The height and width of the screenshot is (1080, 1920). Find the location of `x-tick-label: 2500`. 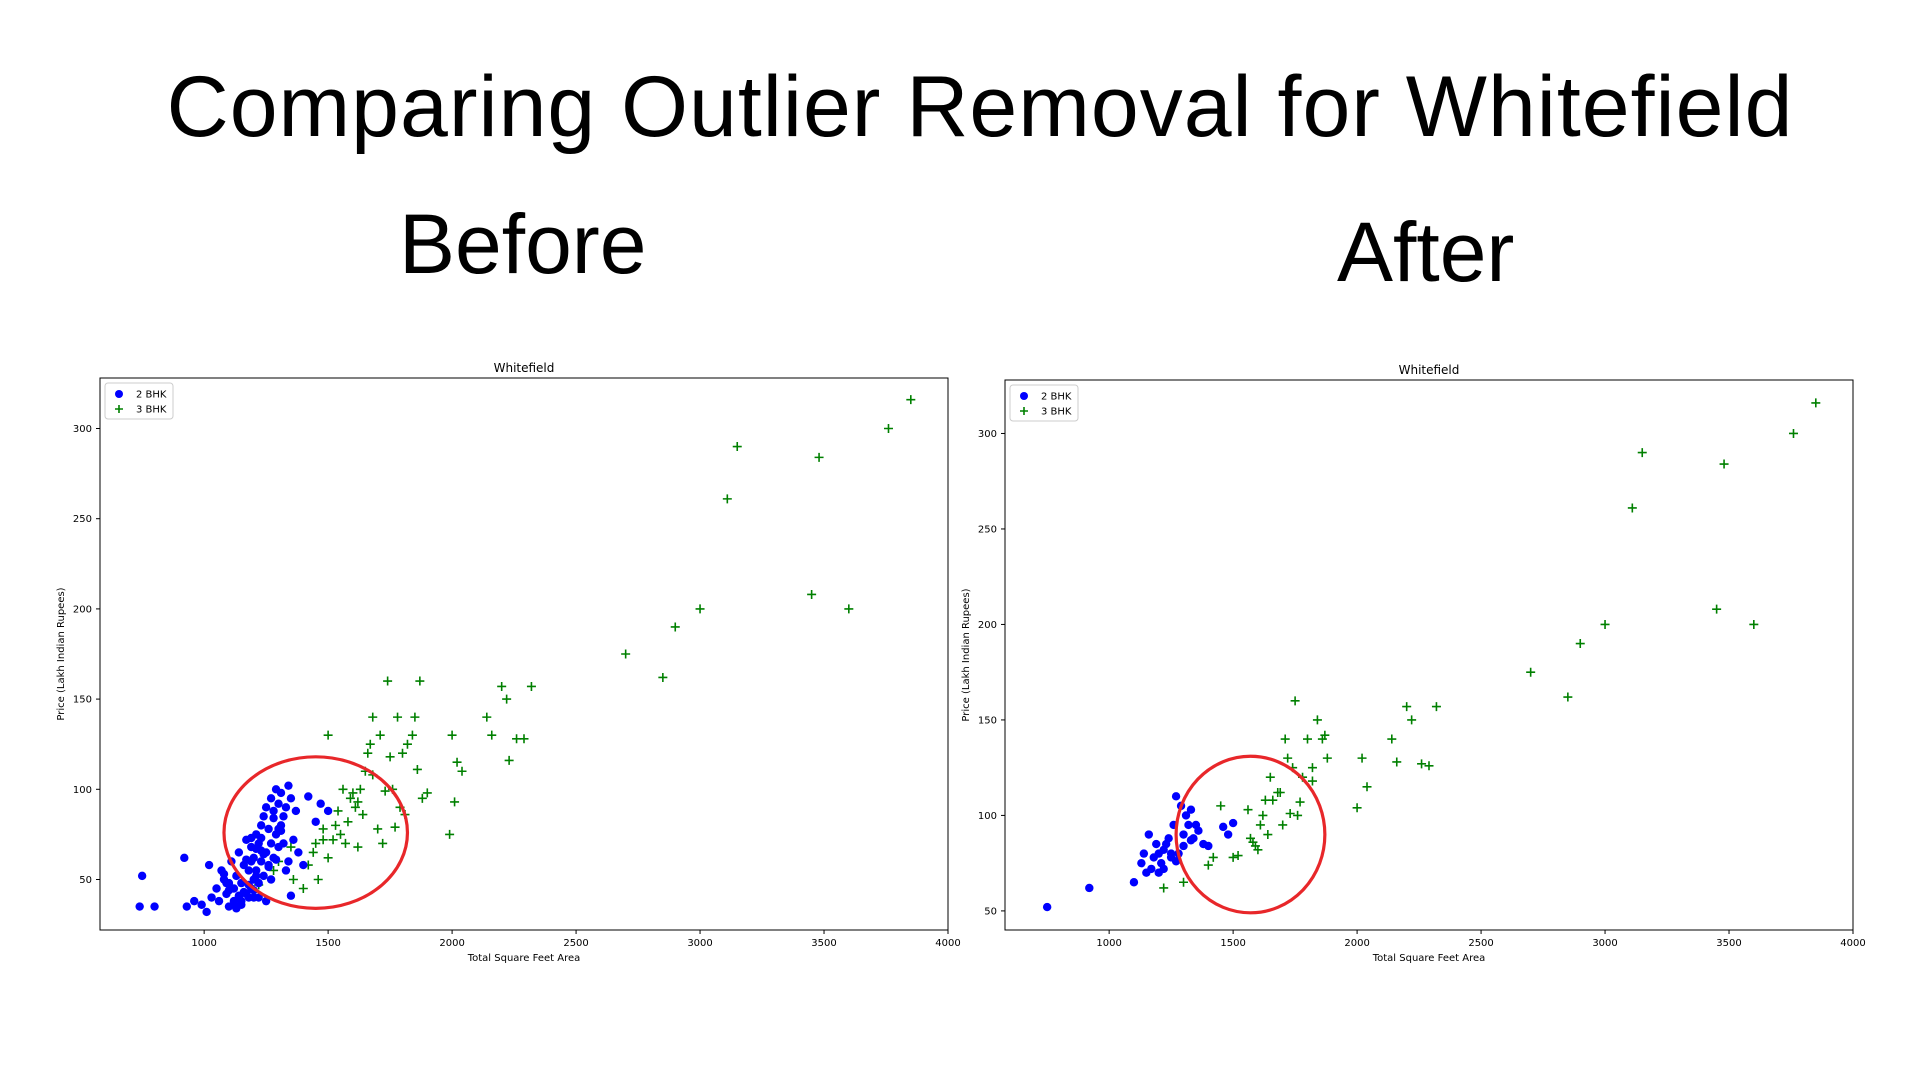

x-tick-label: 2500 is located at coordinates (1480, 943).